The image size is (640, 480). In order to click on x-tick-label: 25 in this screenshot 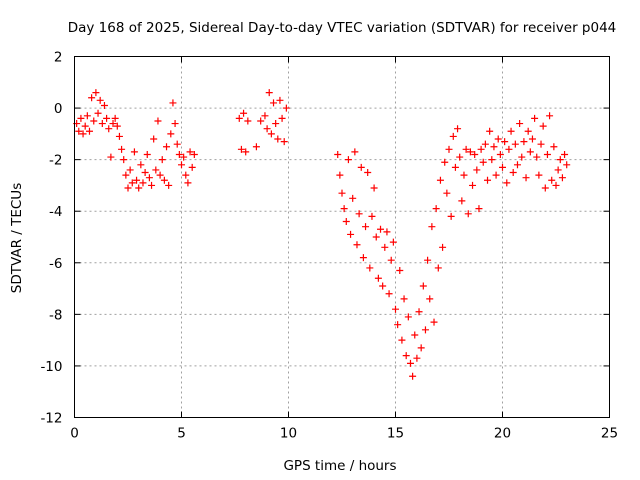, I will do `click(609, 434)`.